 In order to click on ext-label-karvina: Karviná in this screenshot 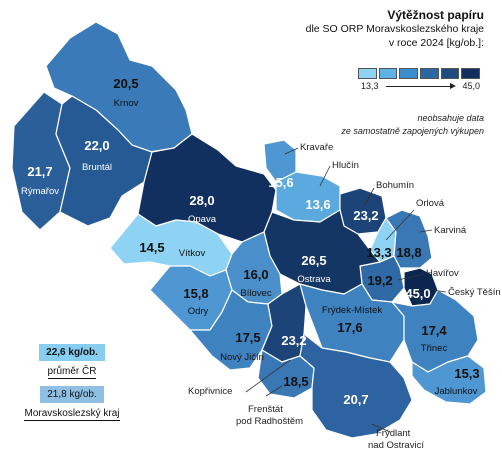, I will do `click(450, 230)`.